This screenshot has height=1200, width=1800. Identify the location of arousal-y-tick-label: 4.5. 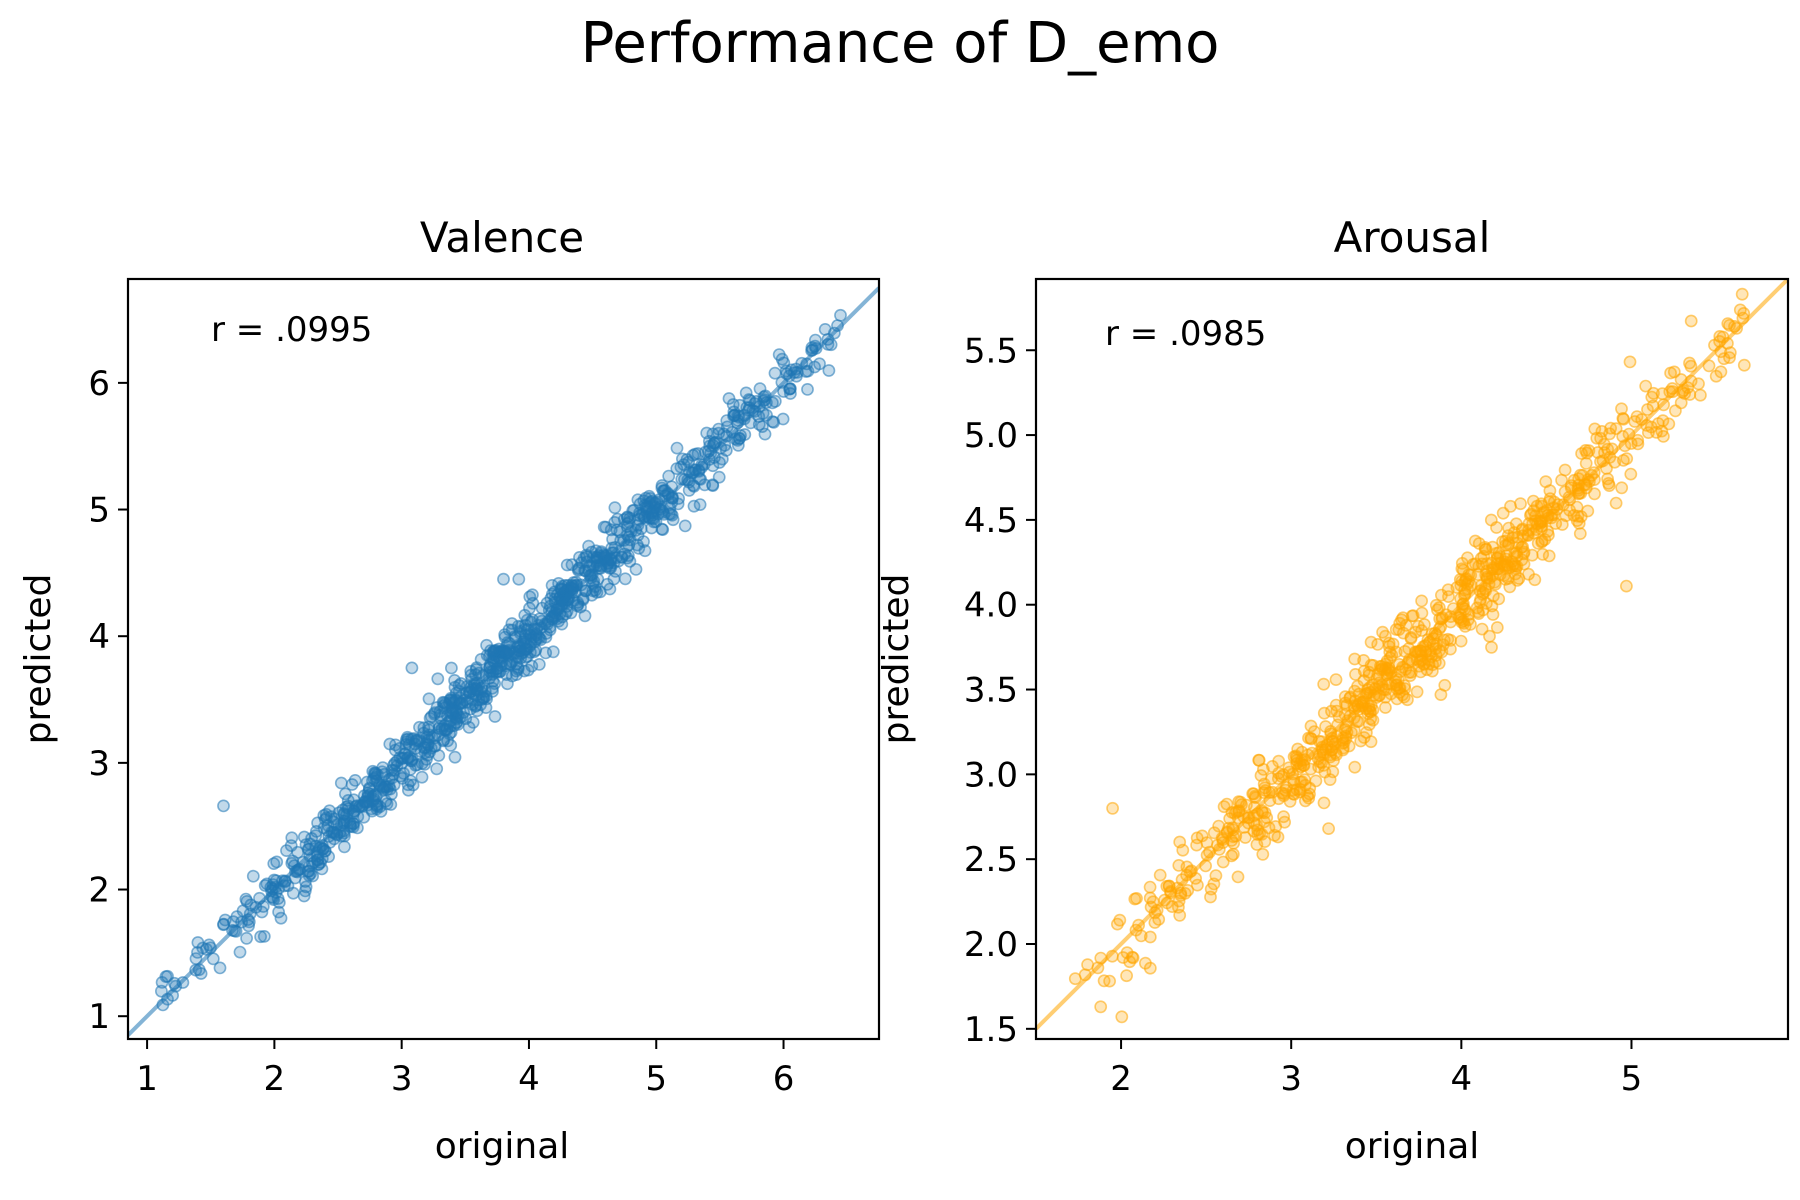
(991, 521).